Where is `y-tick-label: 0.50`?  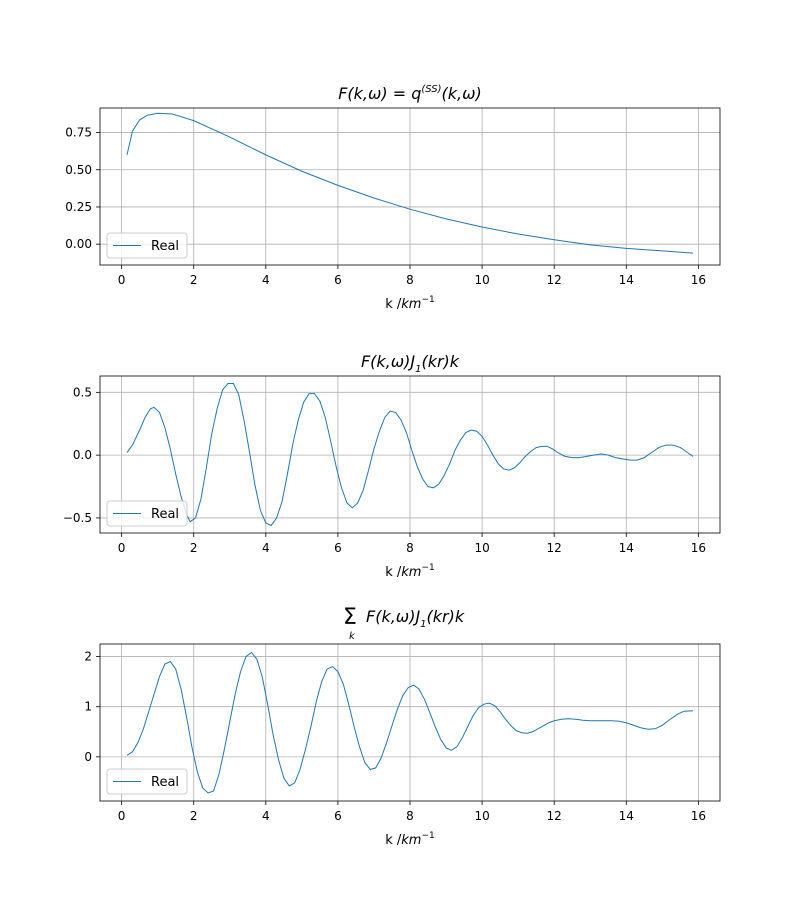 y-tick-label: 0.50 is located at coordinates (78, 170).